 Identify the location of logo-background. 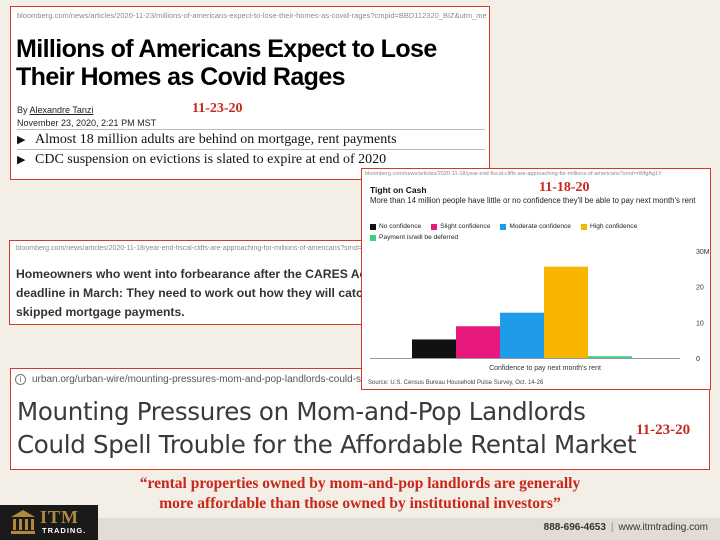
(49, 522).